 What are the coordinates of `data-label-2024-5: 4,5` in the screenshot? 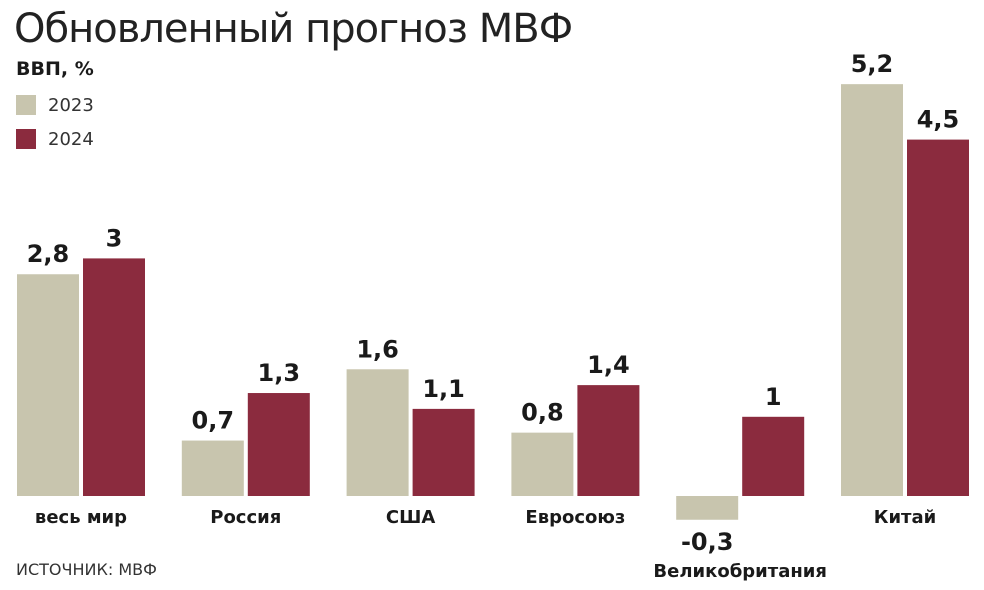 It's located at (938, 120).